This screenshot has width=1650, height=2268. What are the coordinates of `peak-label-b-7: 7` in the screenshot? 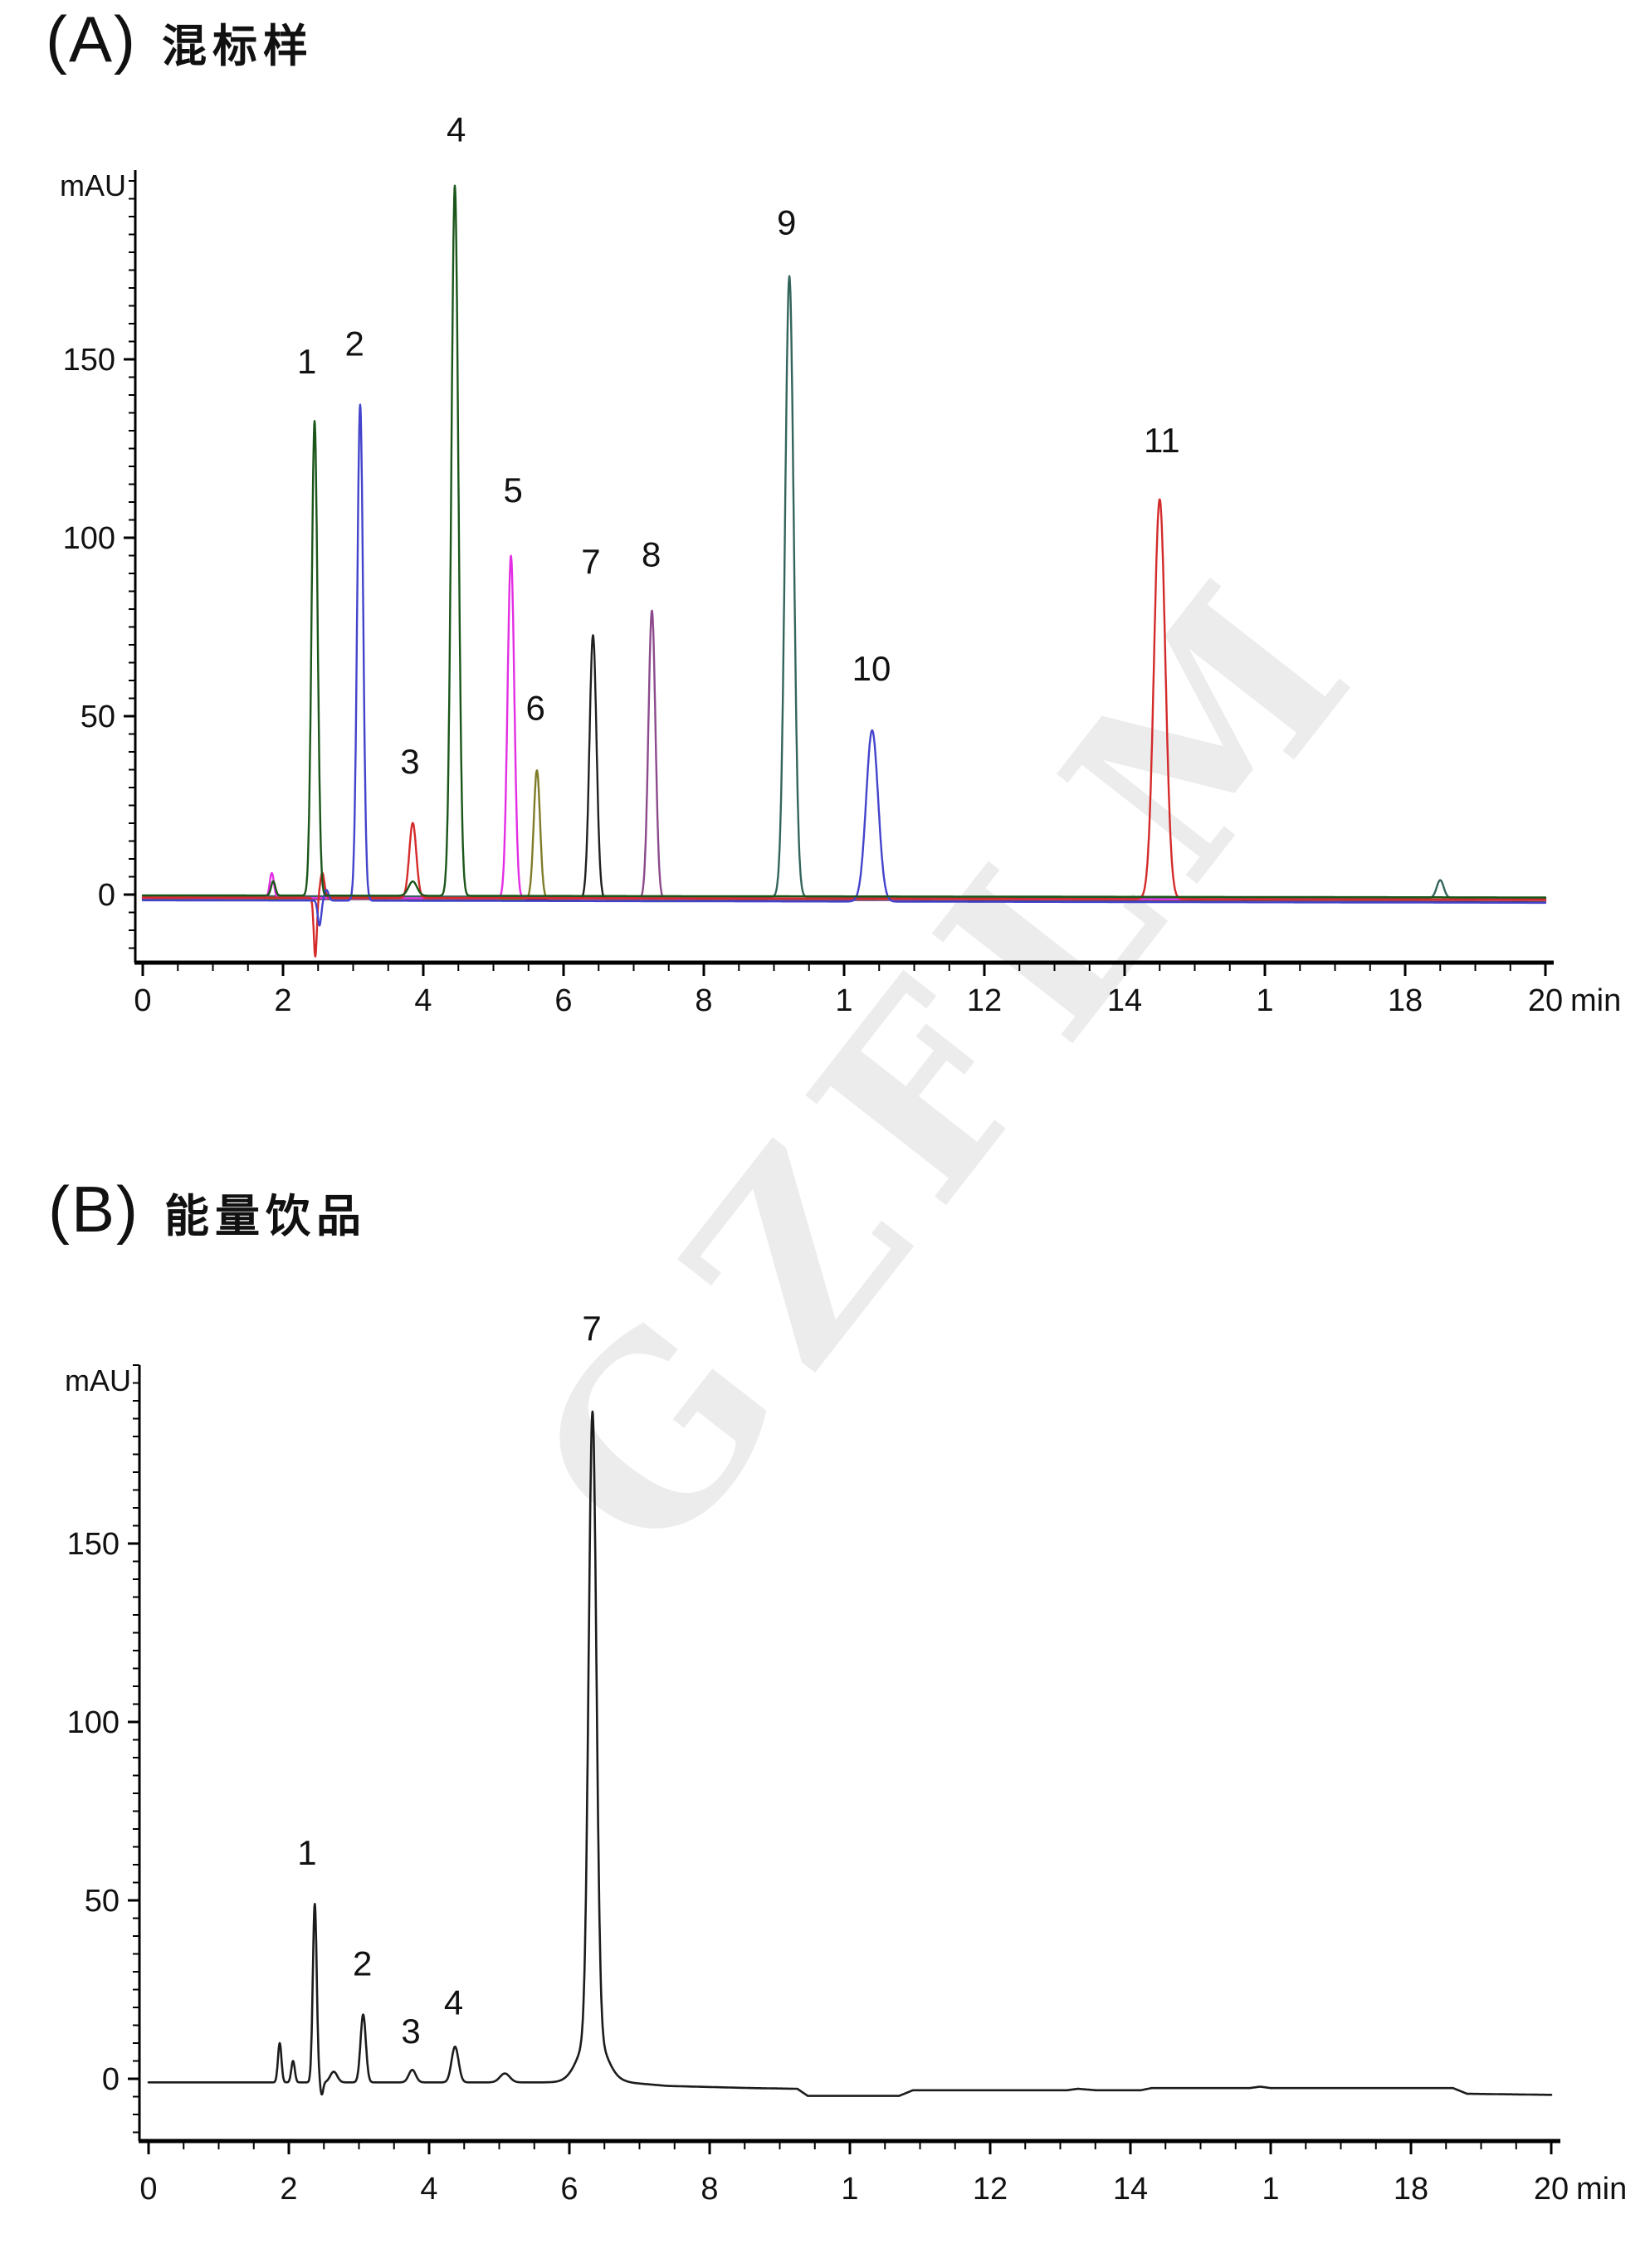 It's located at (591, 1329).